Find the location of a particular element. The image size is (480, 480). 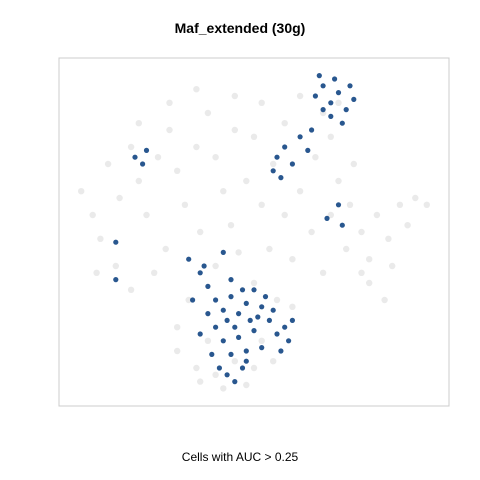

x-axis-label: Cells with AUC > 0.25 is located at coordinates (240, 457).